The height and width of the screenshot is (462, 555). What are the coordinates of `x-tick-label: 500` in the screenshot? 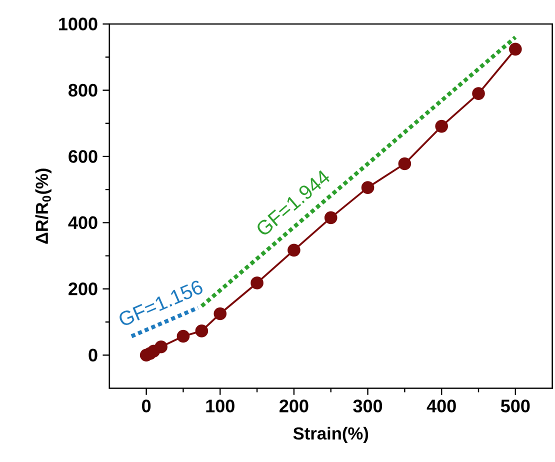 It's located at (515, 406).